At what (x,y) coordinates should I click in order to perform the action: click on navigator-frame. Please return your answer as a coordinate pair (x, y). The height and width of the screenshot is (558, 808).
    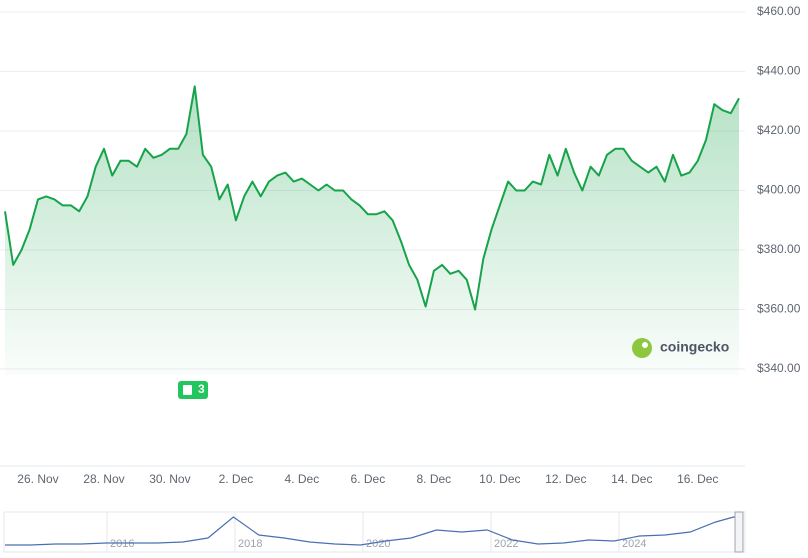
    Looking at the image, I should click on (374, 532).